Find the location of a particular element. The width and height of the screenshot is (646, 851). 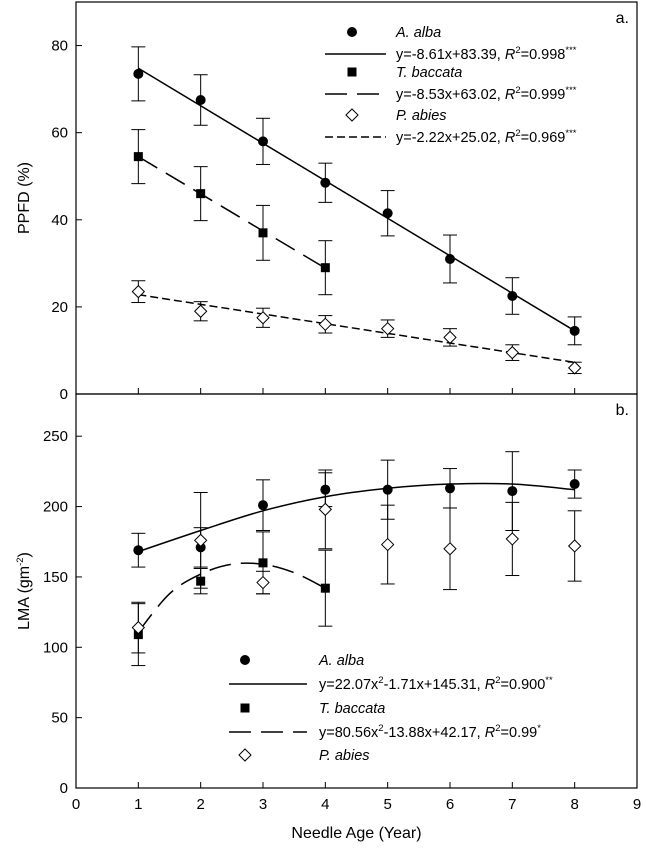

x-tick-label: 9 is located at coordinates (637, 804).